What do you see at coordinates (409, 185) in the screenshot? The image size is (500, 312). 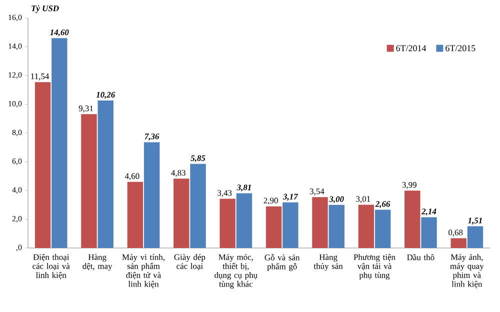 I see `data-label: 3,99` at bounding box center [409, 185].